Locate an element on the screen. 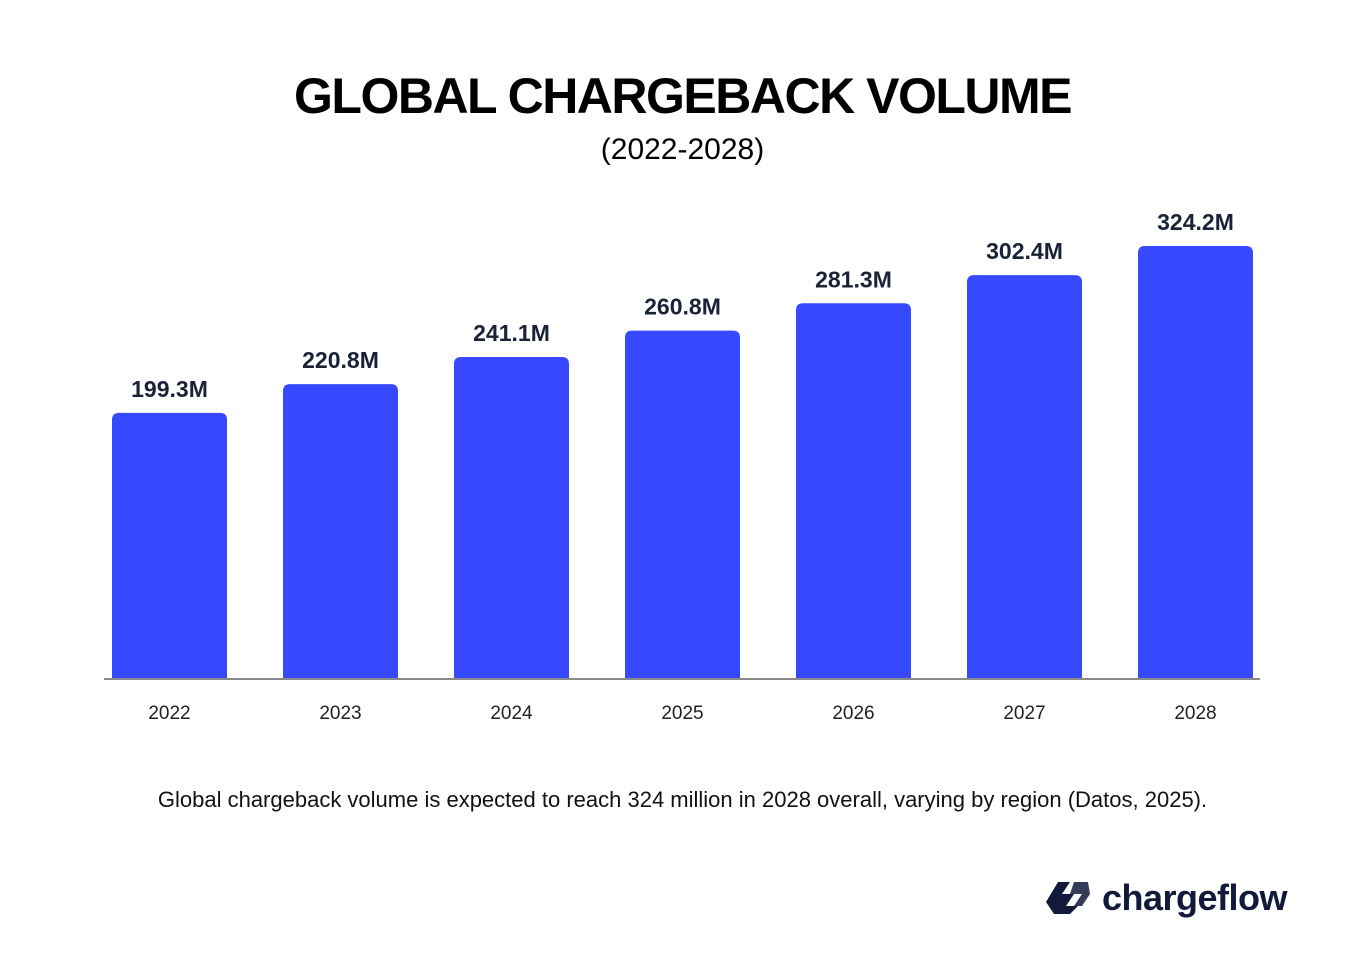 The height and width of the screenshot is (969, 1365). x-tick-labels-group: 2022 2023 2024 2025 2026 2027 2028 is located at coordinates (682, 713).